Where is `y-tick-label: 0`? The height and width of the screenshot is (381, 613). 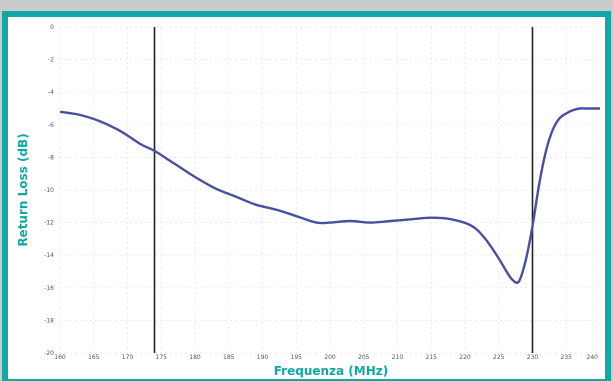 y-tick-label: 0 is located at coordinates (52, 27).